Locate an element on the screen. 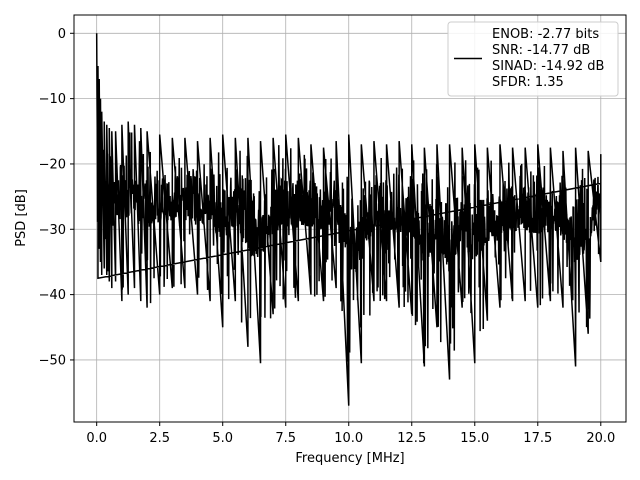  y-axis-ticks: 0 −10 −20 −30 −40 −50 is located at coordinates (56, 197).